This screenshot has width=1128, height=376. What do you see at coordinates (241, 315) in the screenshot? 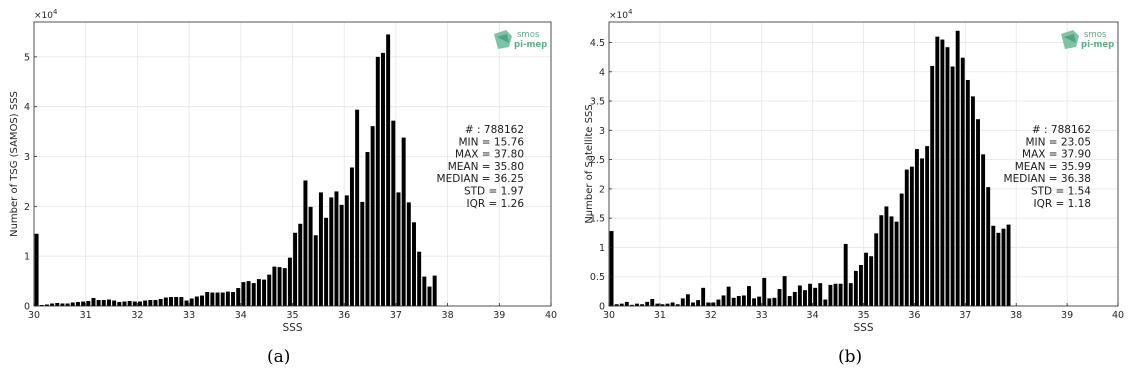
I see `x-tick-label: 34` at bounding box center [241, 315].